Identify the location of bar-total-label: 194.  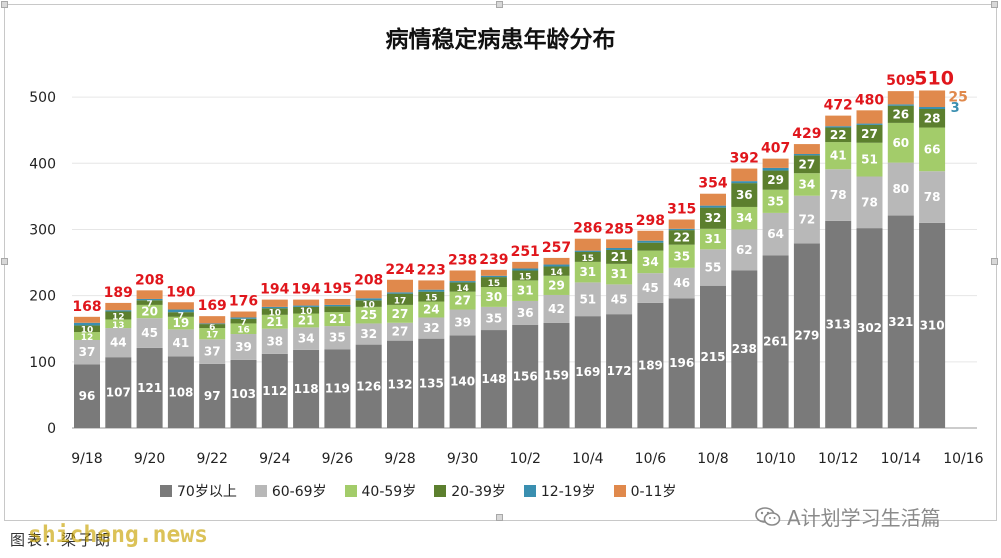
(274, 290).